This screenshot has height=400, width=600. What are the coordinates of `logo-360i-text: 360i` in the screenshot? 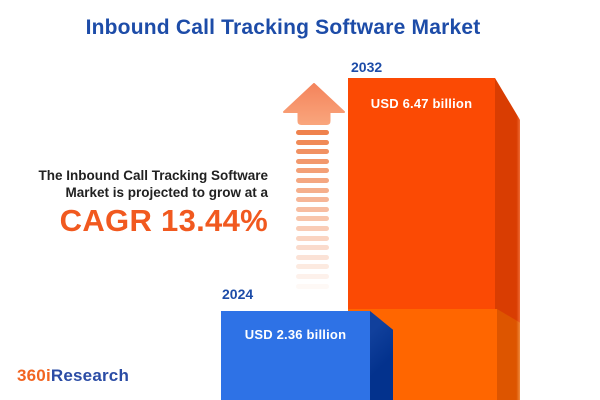 It's located at (34, 375).